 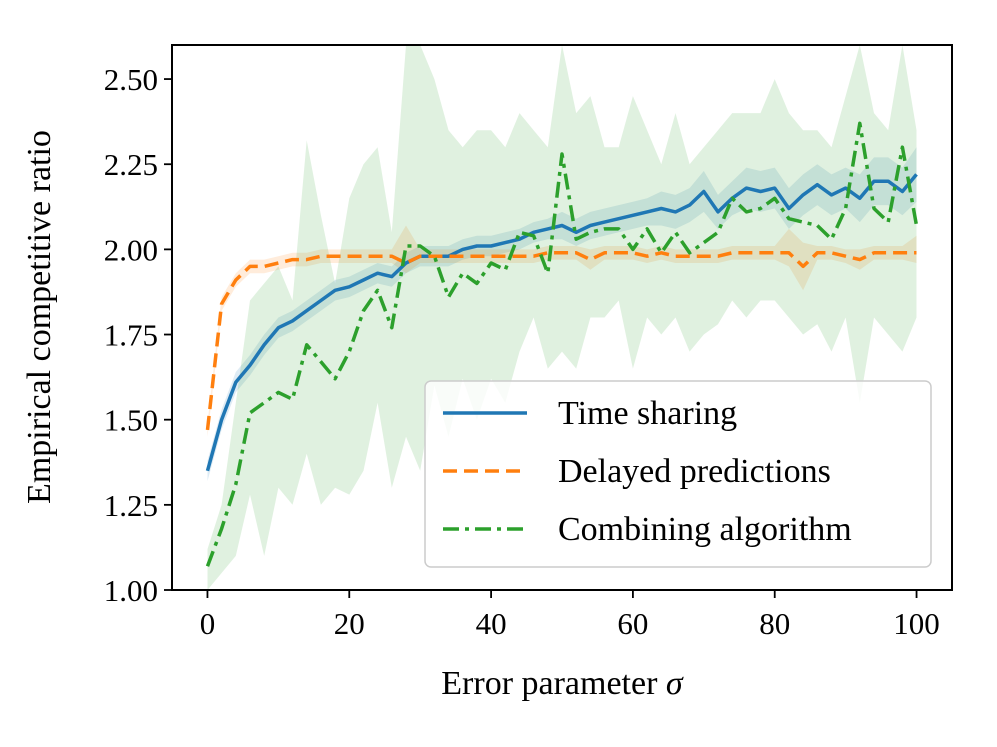 I want to click on legend-label-delayed-predictions: Delayed predictions, so click(x=694, y=471).